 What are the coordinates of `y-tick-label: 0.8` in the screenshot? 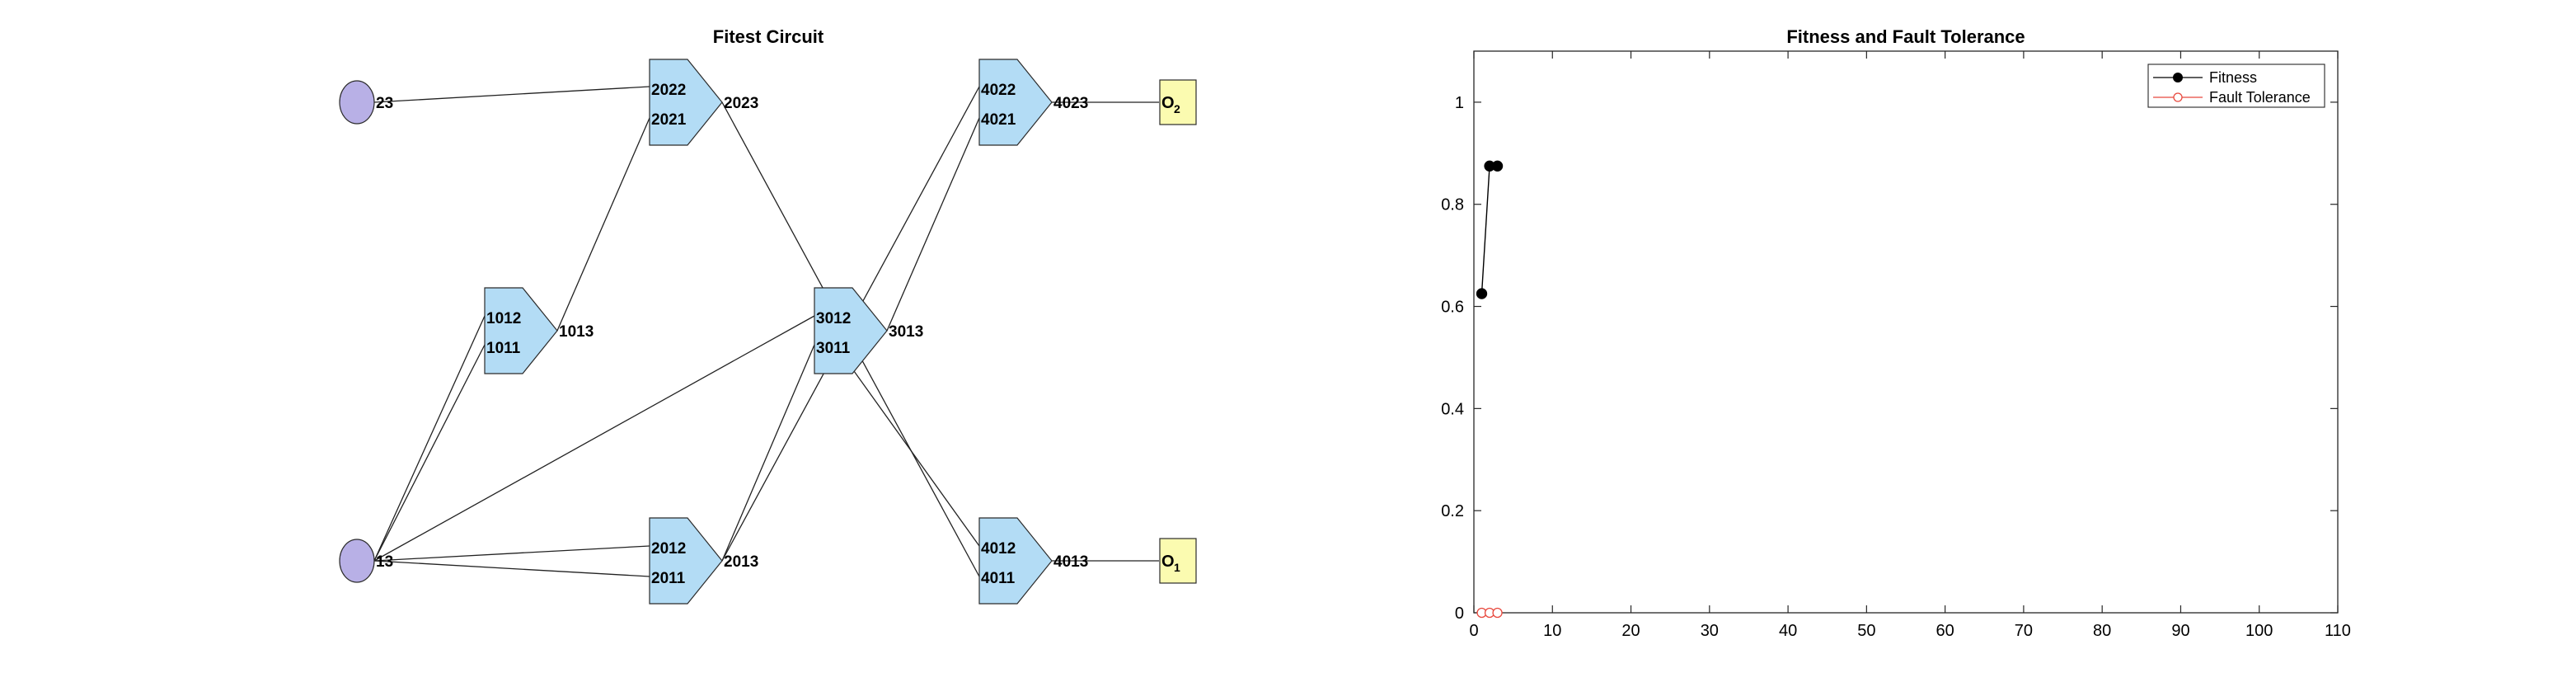 It's located at (1452, 205).